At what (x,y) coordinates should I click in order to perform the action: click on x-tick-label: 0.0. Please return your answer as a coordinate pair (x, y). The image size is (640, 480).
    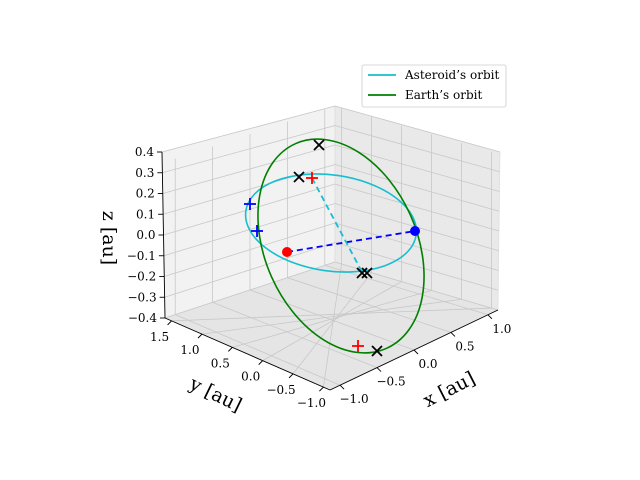
    Looking at the image, I should click on (427, 364).